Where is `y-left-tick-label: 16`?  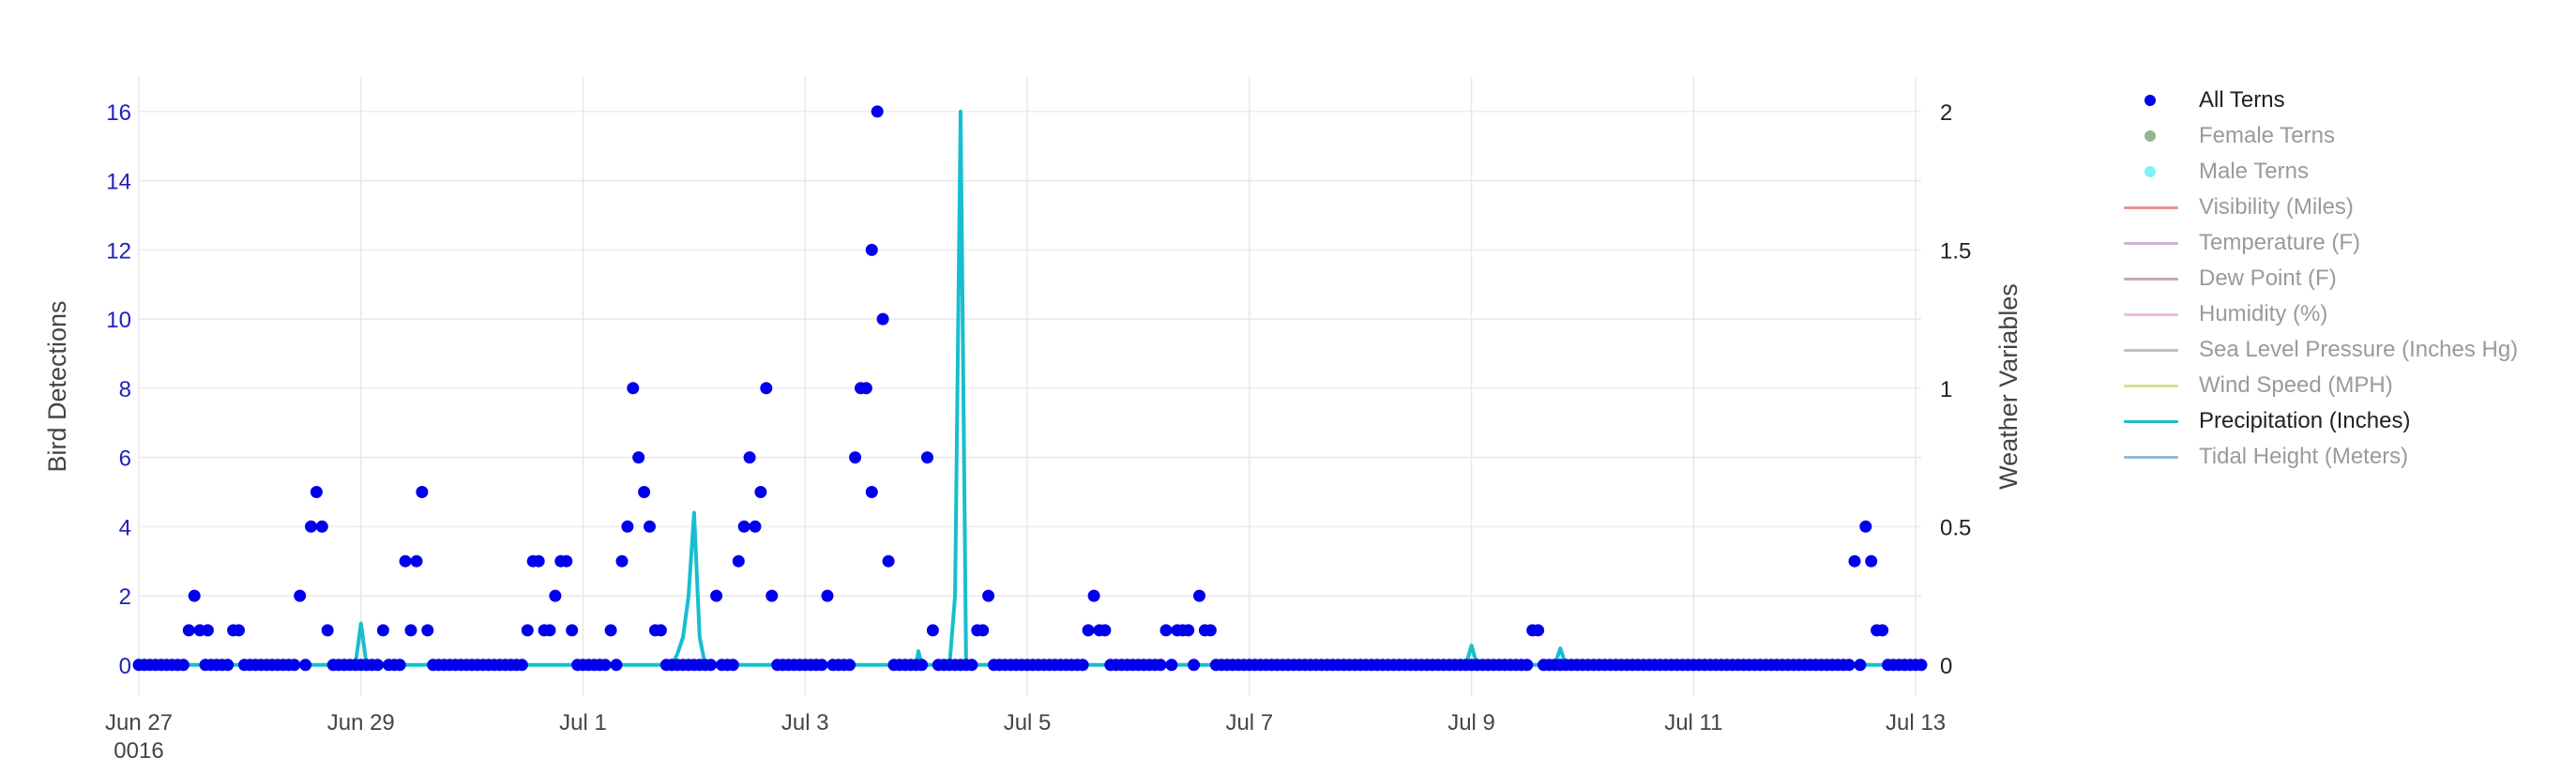
y-left-tick-label: 16 is located at coordinates (118, 113).